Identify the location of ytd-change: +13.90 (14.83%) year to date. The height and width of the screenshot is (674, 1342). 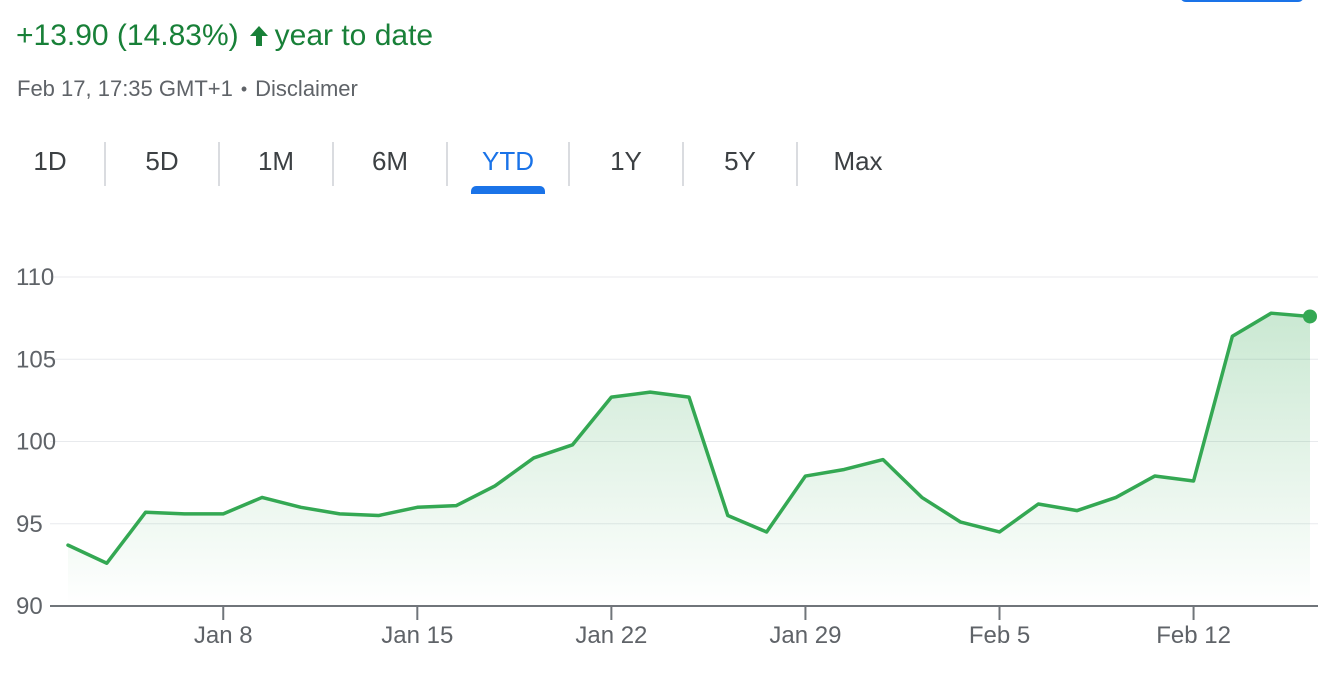
(224, 36).